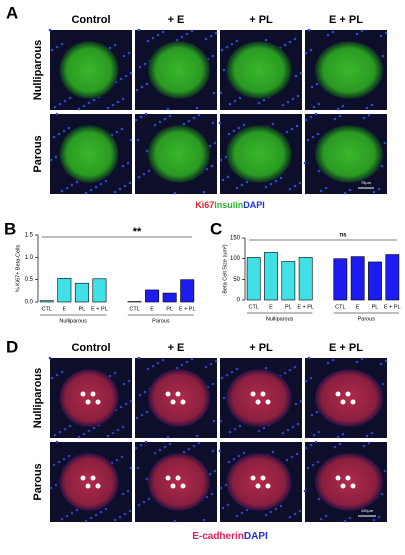  What do you see at coordinates (12, 12) in the screenshot?
I see `panel-letter: A` at bounding box center [12, 12].